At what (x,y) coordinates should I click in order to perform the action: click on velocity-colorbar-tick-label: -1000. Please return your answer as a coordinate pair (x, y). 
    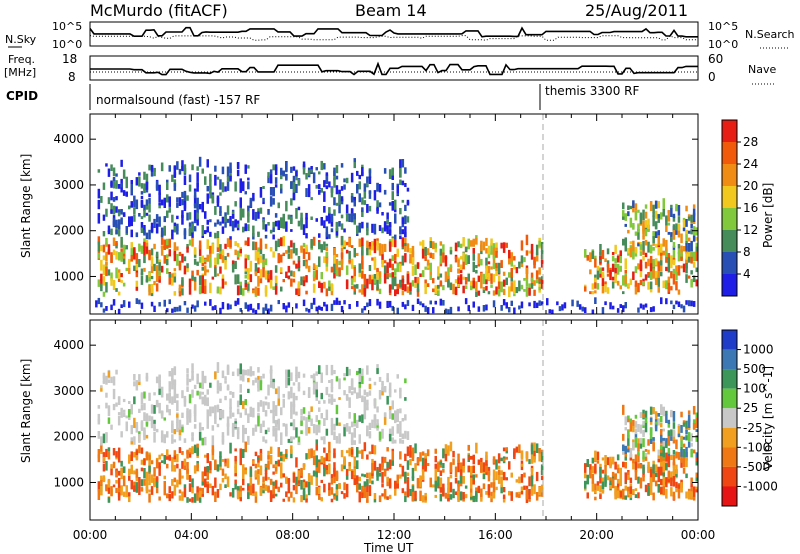
    Looking at the image, I should click on (760, 486).